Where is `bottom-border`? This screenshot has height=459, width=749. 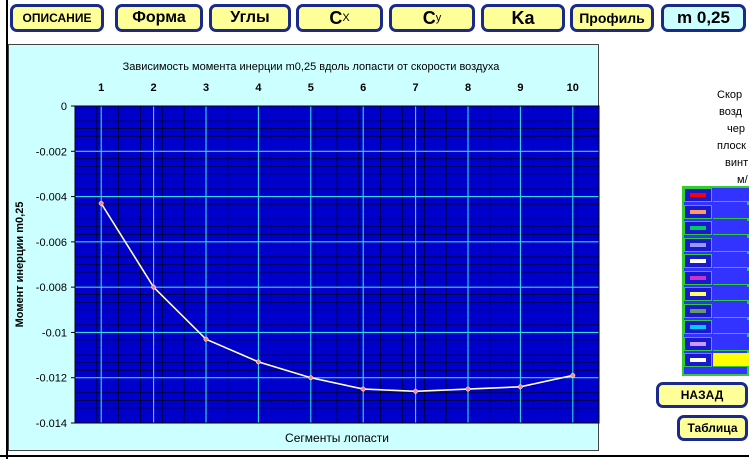
bottom-border is located at coordinates (374, 456).